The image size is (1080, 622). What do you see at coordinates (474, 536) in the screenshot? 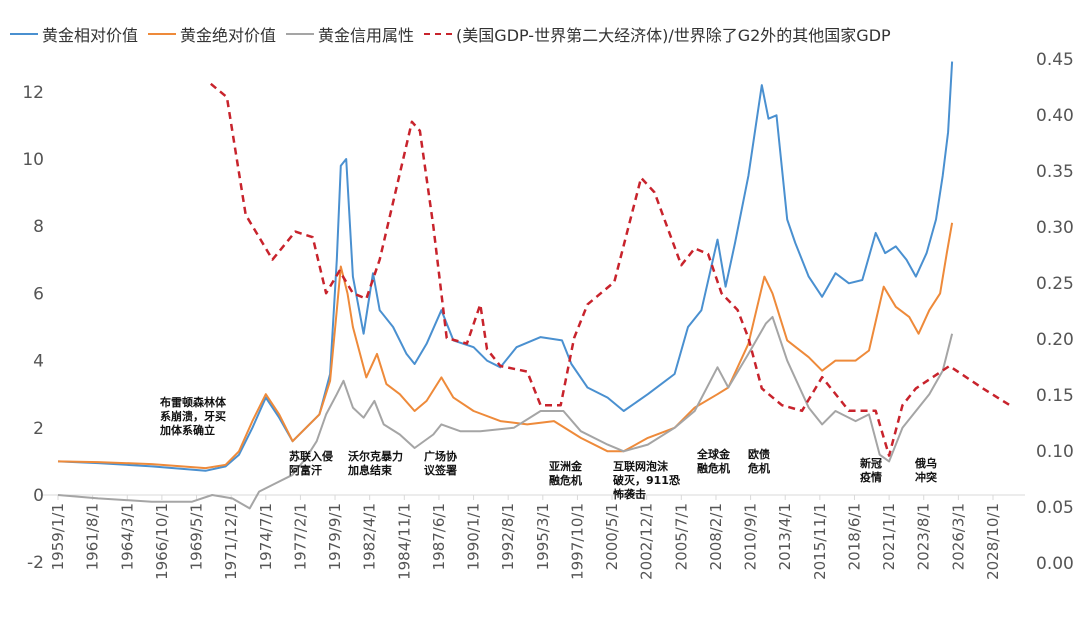
I see `x-tick-label: 1990/1/1` at bounding box center [474, 536].